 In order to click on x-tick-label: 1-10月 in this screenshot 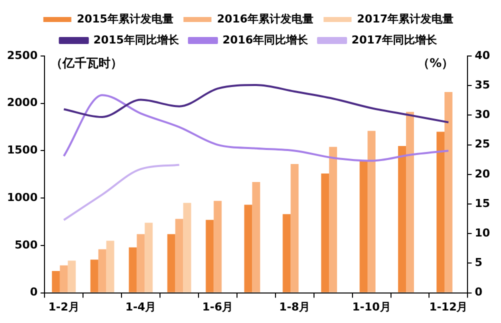, I will do `click(371, 307)`.